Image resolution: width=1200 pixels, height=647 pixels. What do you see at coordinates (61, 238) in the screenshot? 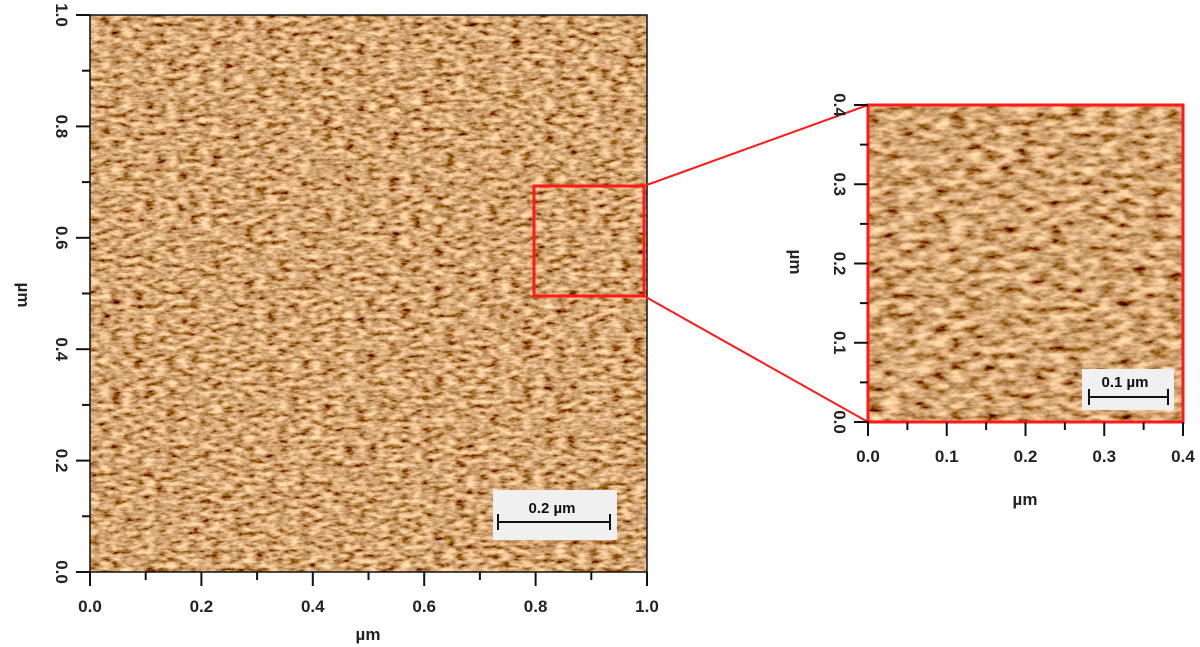
I see `y-tick-label: 0.6` at bounding box center [61, 238].